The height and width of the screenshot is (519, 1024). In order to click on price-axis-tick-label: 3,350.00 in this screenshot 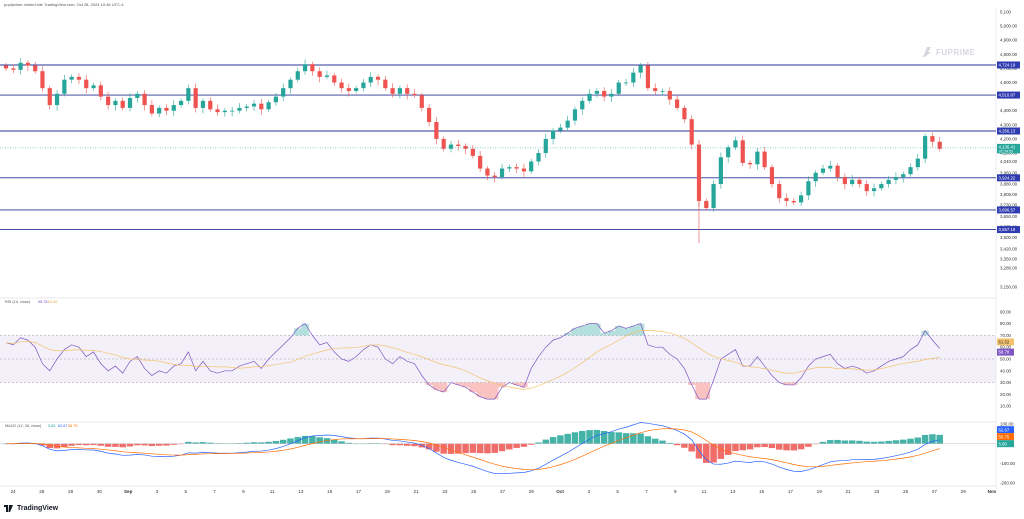, I will do `click(1009, 258)`.